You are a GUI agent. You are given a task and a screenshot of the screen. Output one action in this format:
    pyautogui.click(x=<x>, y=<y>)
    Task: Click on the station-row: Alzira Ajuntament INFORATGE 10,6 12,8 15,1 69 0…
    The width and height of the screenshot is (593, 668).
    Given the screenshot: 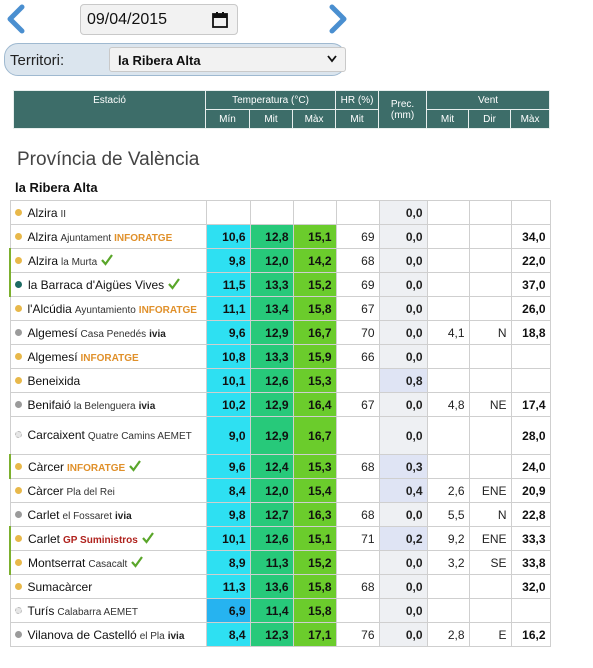 What is the action you would take?
    pyautogui.click(x=280, y=236)
    